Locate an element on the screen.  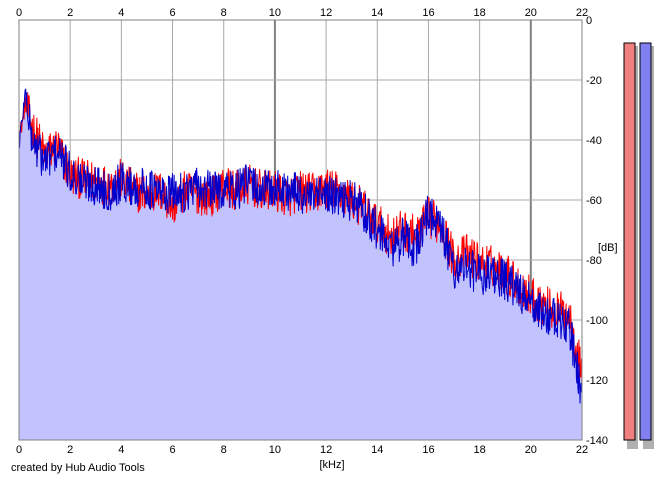
y-tick-label: 0 is located at coordinates (589, 21).